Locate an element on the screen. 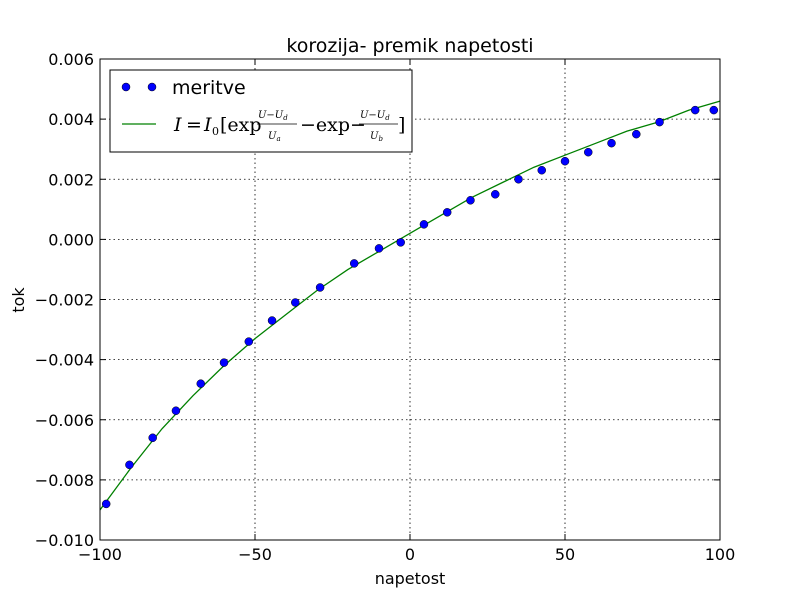  svg-text: −exp− is located at coordinates (333, 125).